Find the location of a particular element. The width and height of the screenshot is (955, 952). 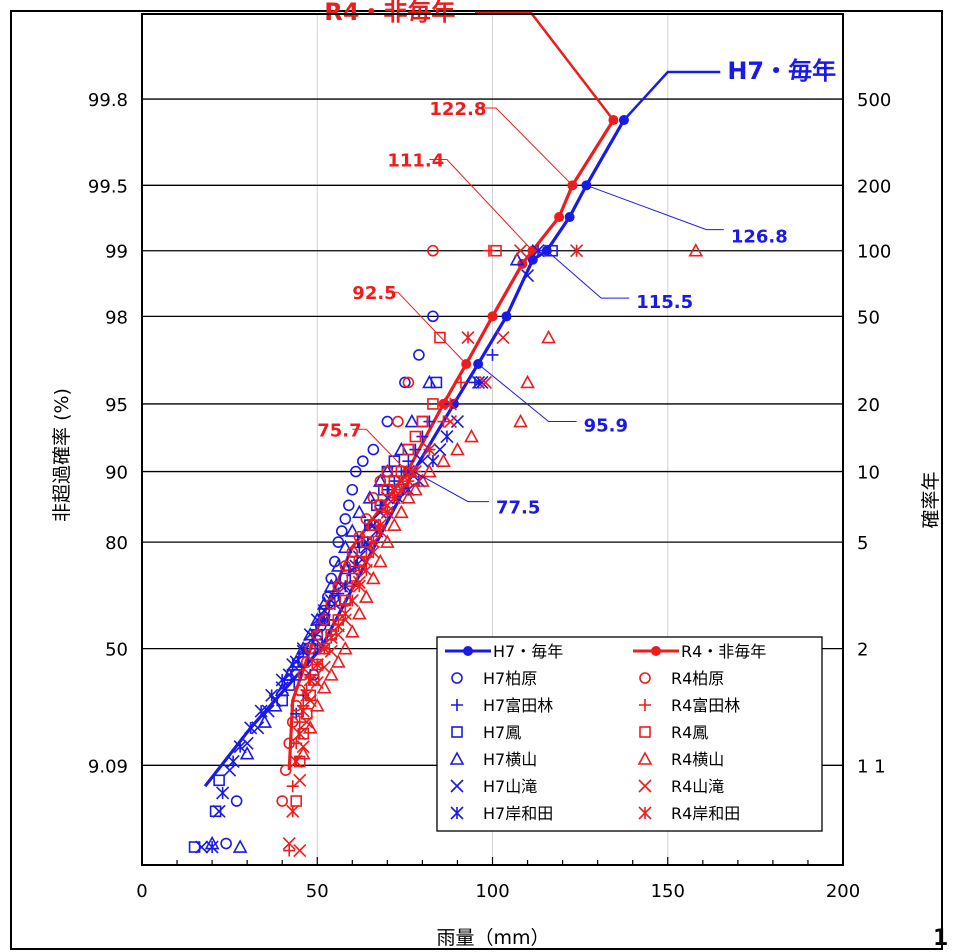

legend-label: H7富田林 is located at coordinates (518, 705).